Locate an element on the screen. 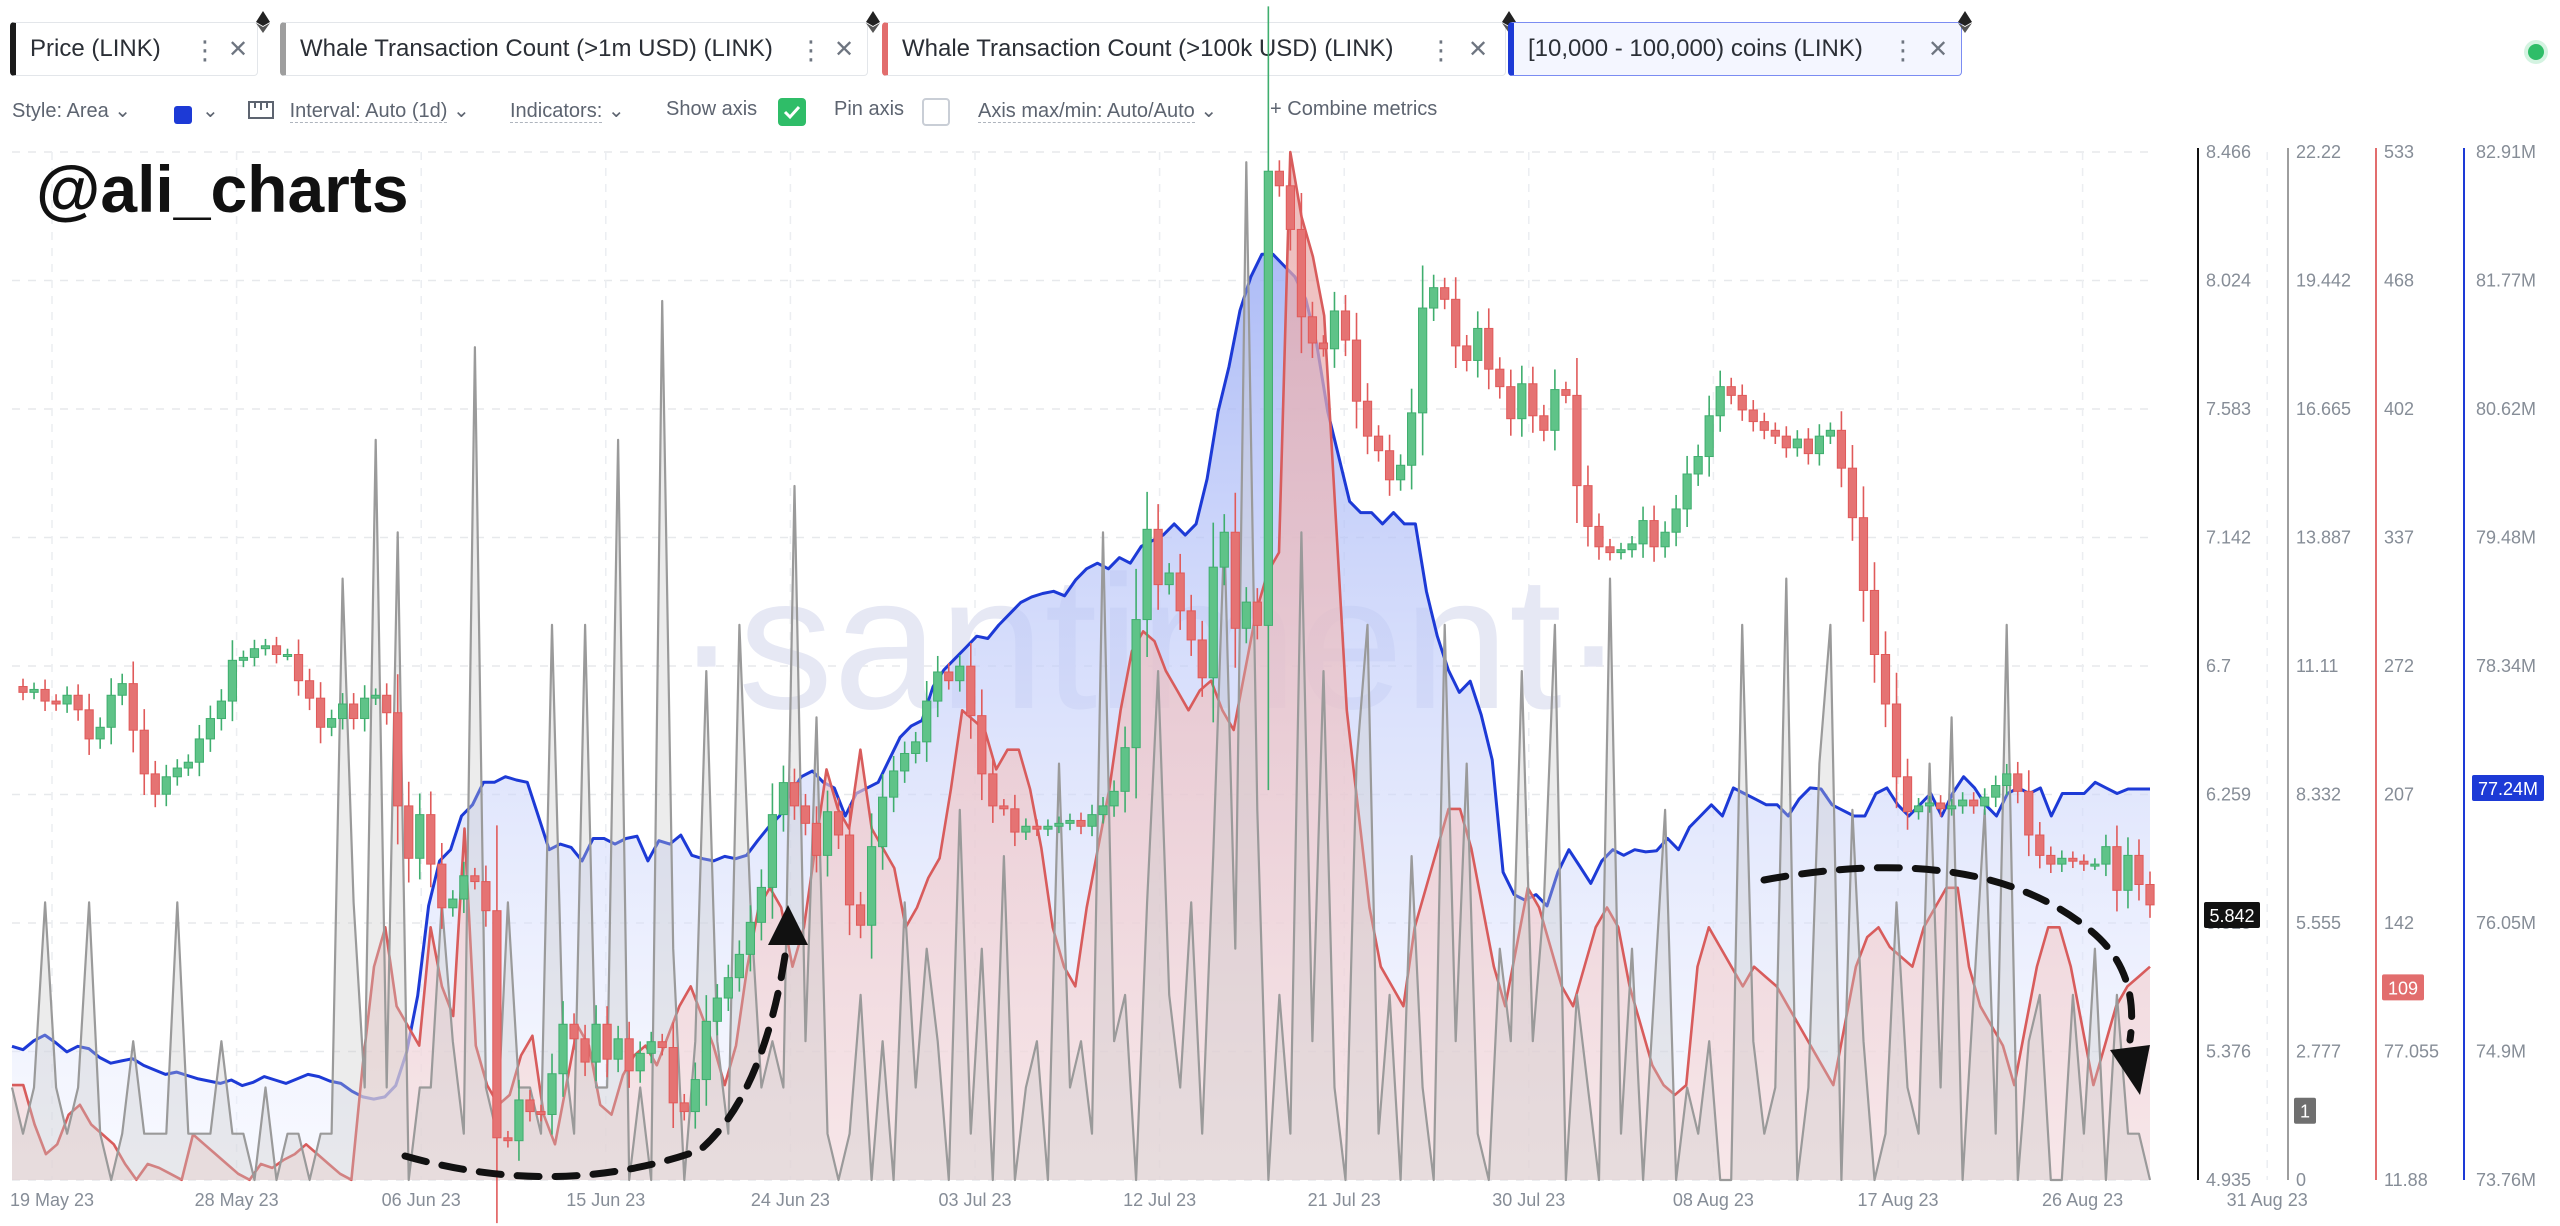 The image size is (2560, 1226). combine-metrics-button: + Combine metrics is located at coordinates (1354, 109).